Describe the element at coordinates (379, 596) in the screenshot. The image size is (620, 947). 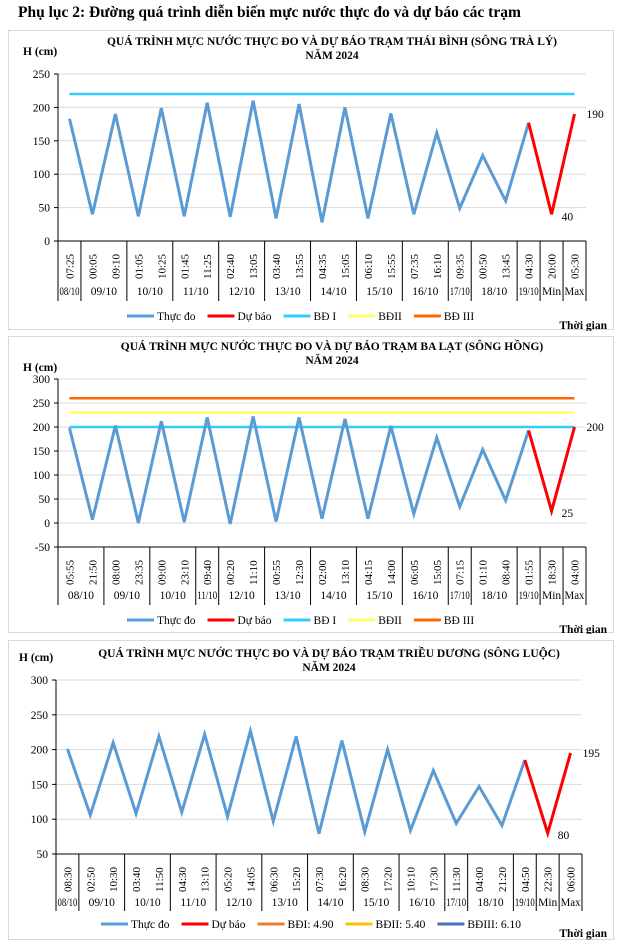
I see `date-label: 15/10` at that location.